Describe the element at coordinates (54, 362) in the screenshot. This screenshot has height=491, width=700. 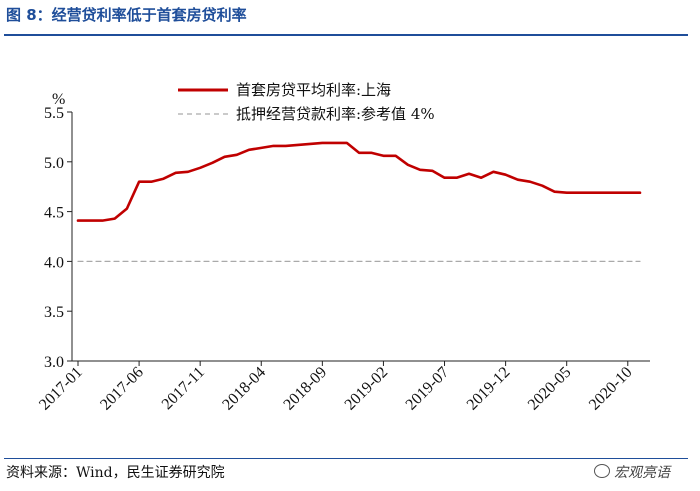
I see `y-tick-label: 3.0` at that location.